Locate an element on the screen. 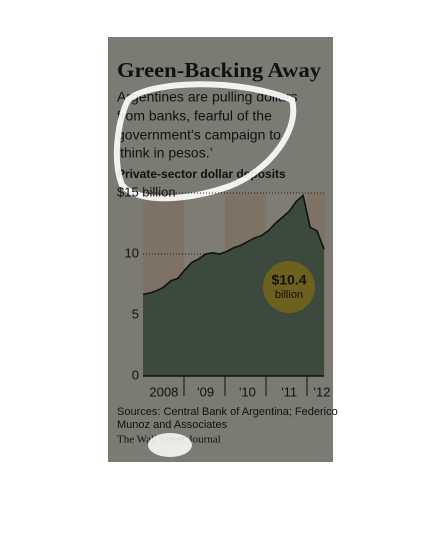  area is located at coordinates (233, 285).